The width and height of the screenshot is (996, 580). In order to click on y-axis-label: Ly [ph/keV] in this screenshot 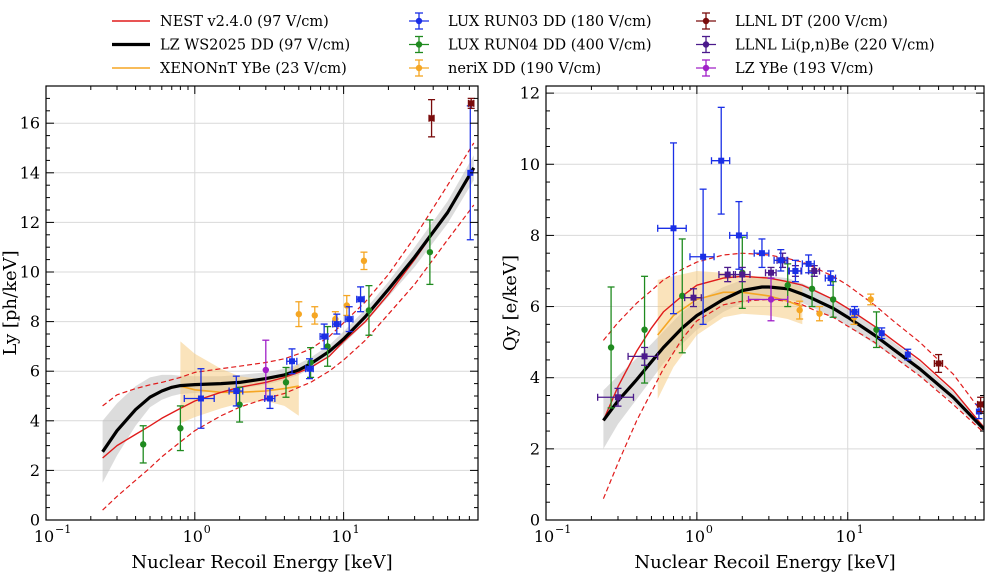, I will do `click(10, 302)`.